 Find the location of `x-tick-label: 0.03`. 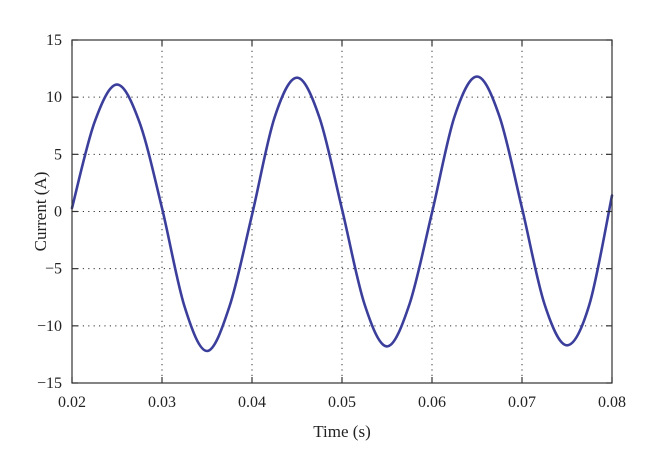

x-tick-label: 0.03 is located at coordinates (162, 402).